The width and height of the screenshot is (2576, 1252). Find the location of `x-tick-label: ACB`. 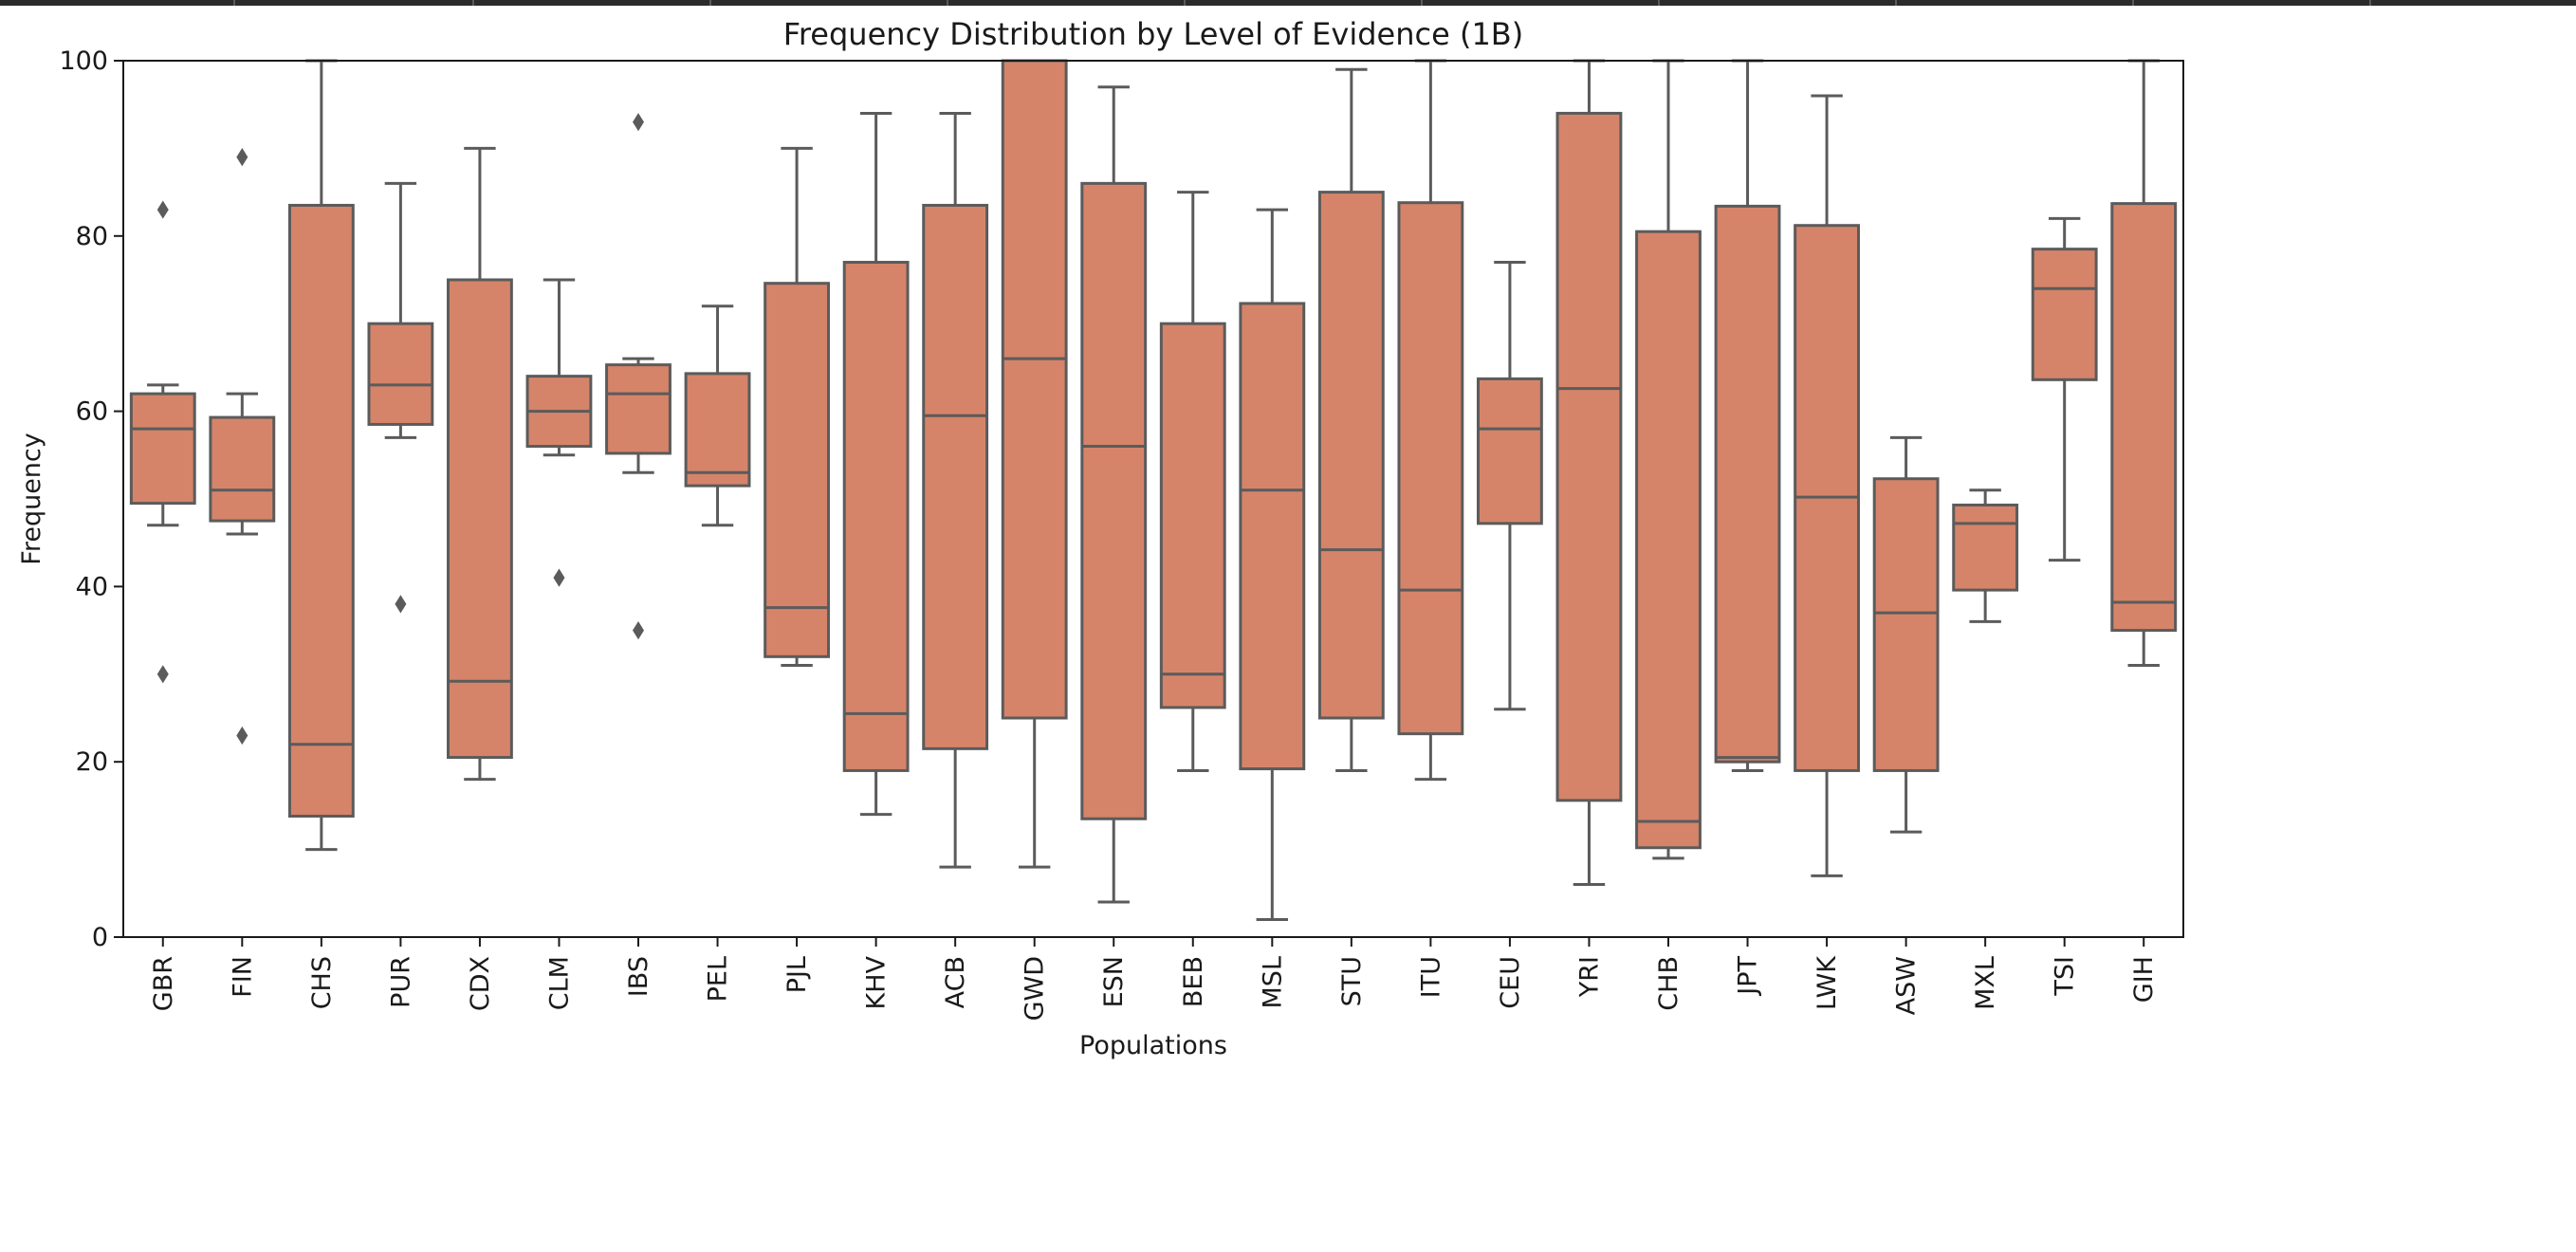

x-tick-label: ACB is located at coordinates (955, 982).